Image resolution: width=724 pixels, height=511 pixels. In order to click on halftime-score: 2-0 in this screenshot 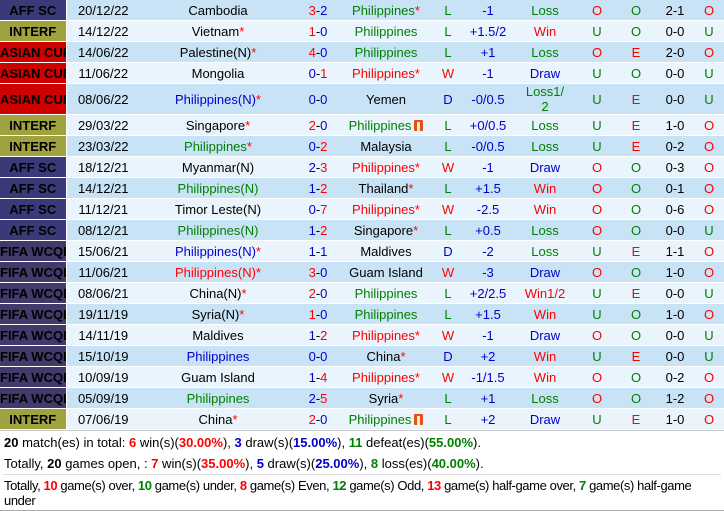, I will do `click(675, 52)`.